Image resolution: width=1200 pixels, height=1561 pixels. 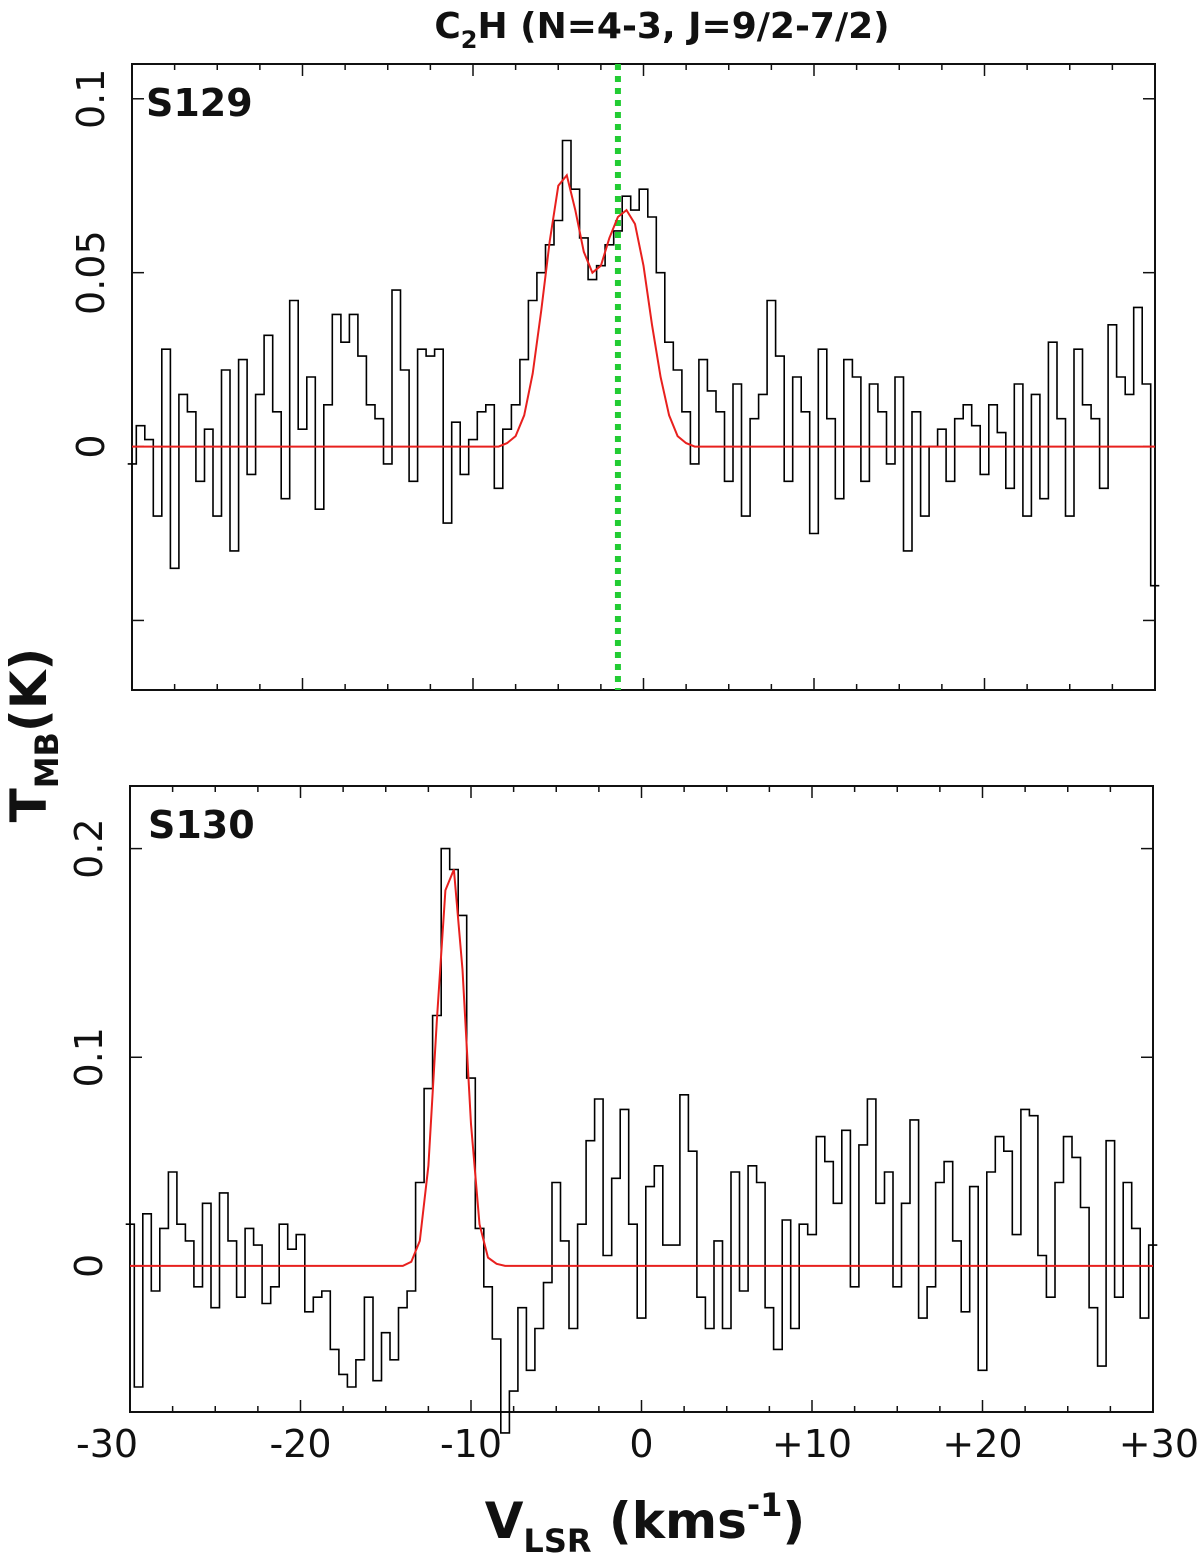 What do you see at coordinates (765, 1505) in the screenshot?
I see `xlabel-superscript: -1` at bounding box center [765, 1505].